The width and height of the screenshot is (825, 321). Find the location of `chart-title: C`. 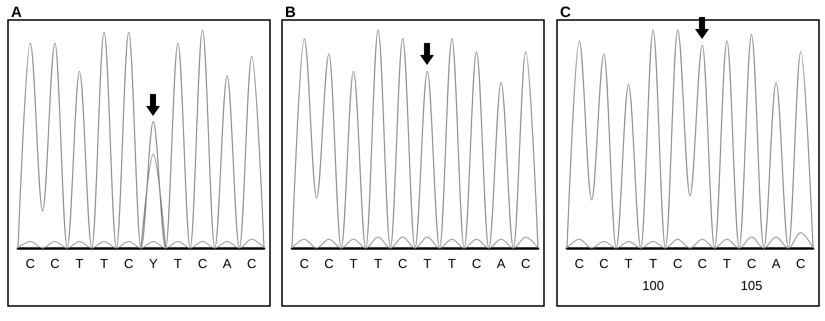

chart-title: C is located at coordinates (565, 12).